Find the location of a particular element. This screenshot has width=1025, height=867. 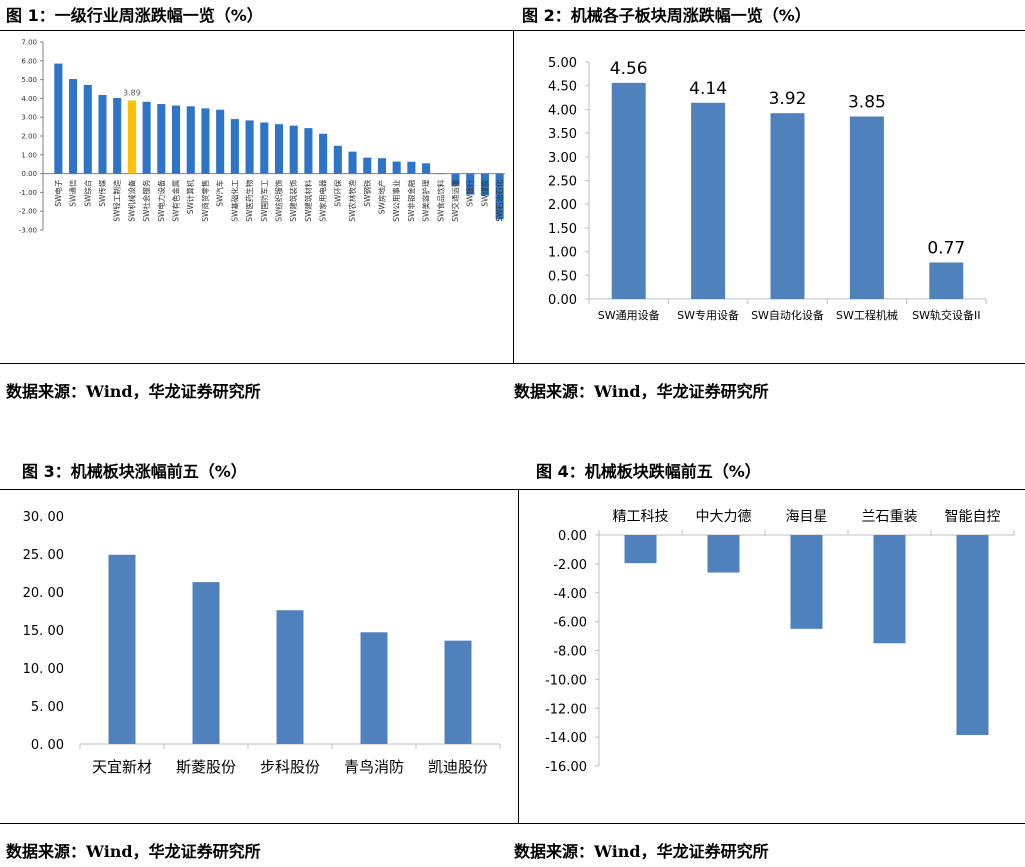

x-tick-label: 兰石重装 is located at coordinates (890, 517).